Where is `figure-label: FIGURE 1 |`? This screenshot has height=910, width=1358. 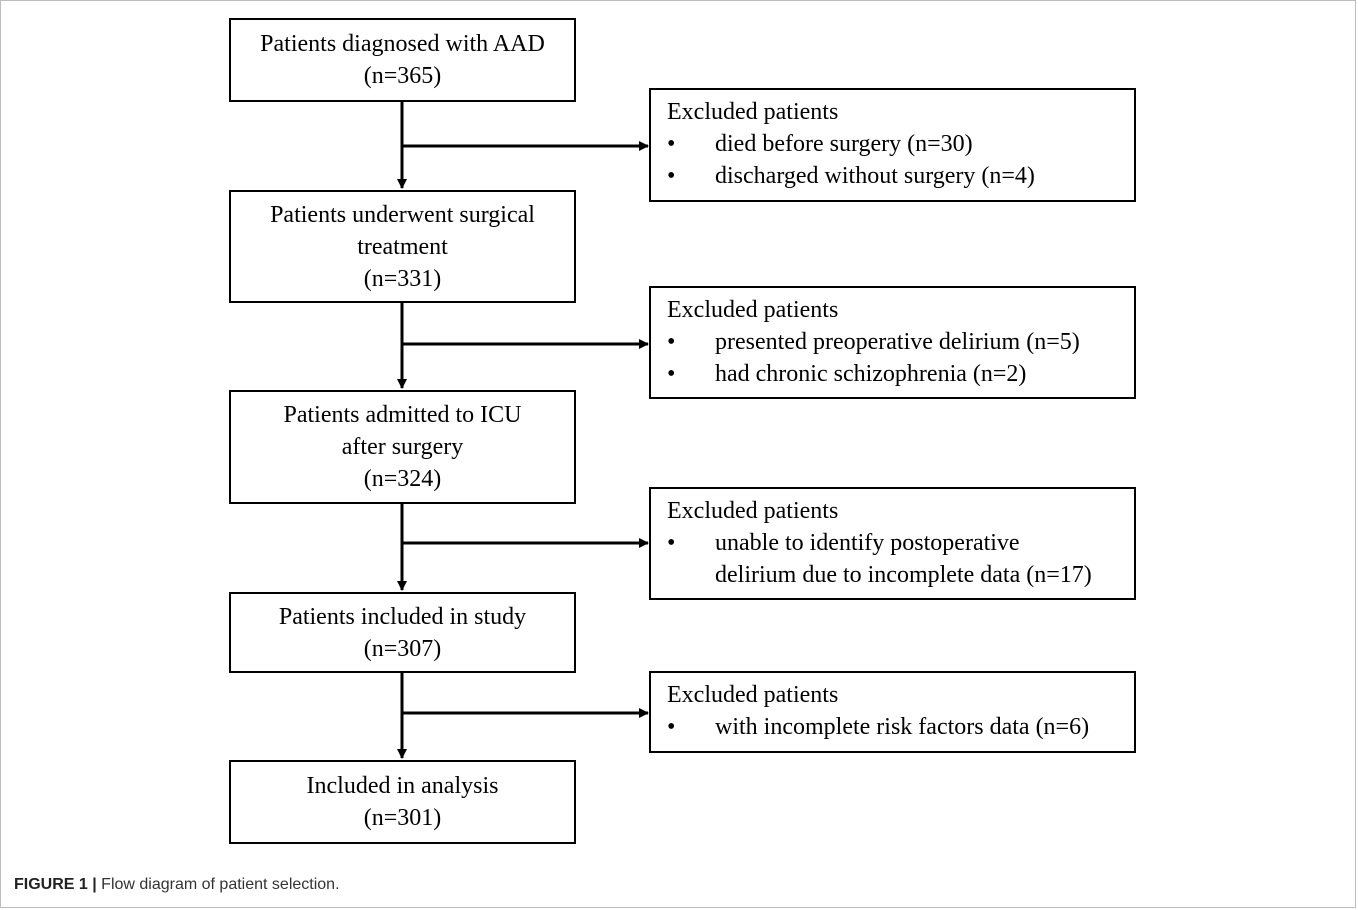
figure-label: FIGURE 1 | is located at coordinates (55, 884).